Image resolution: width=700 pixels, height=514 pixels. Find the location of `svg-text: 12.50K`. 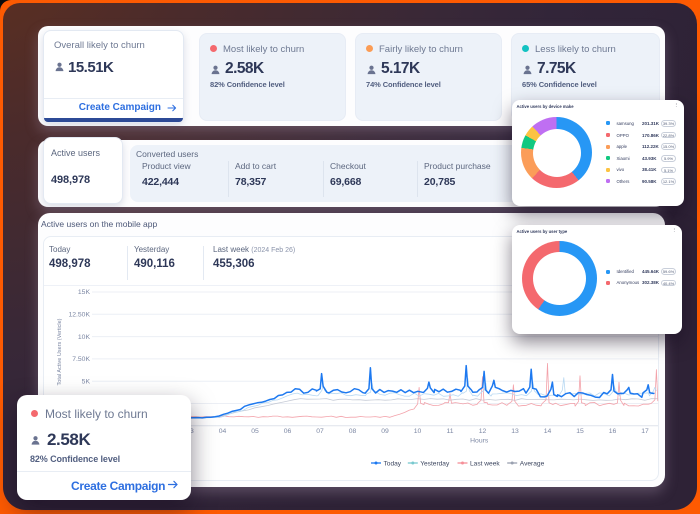

svg-text: 12.50K is located at coordinates (79, 315).